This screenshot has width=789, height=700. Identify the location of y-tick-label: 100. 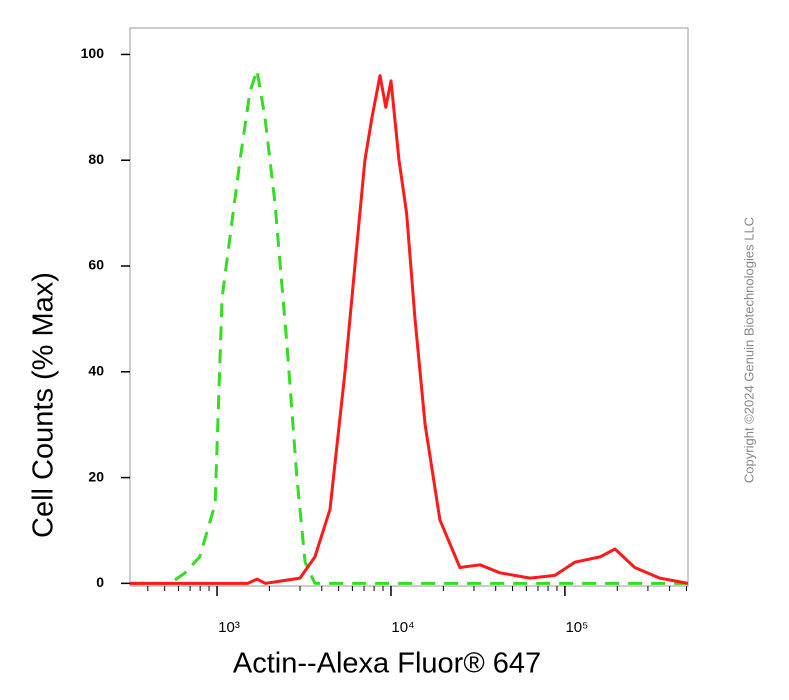
(93, 53).